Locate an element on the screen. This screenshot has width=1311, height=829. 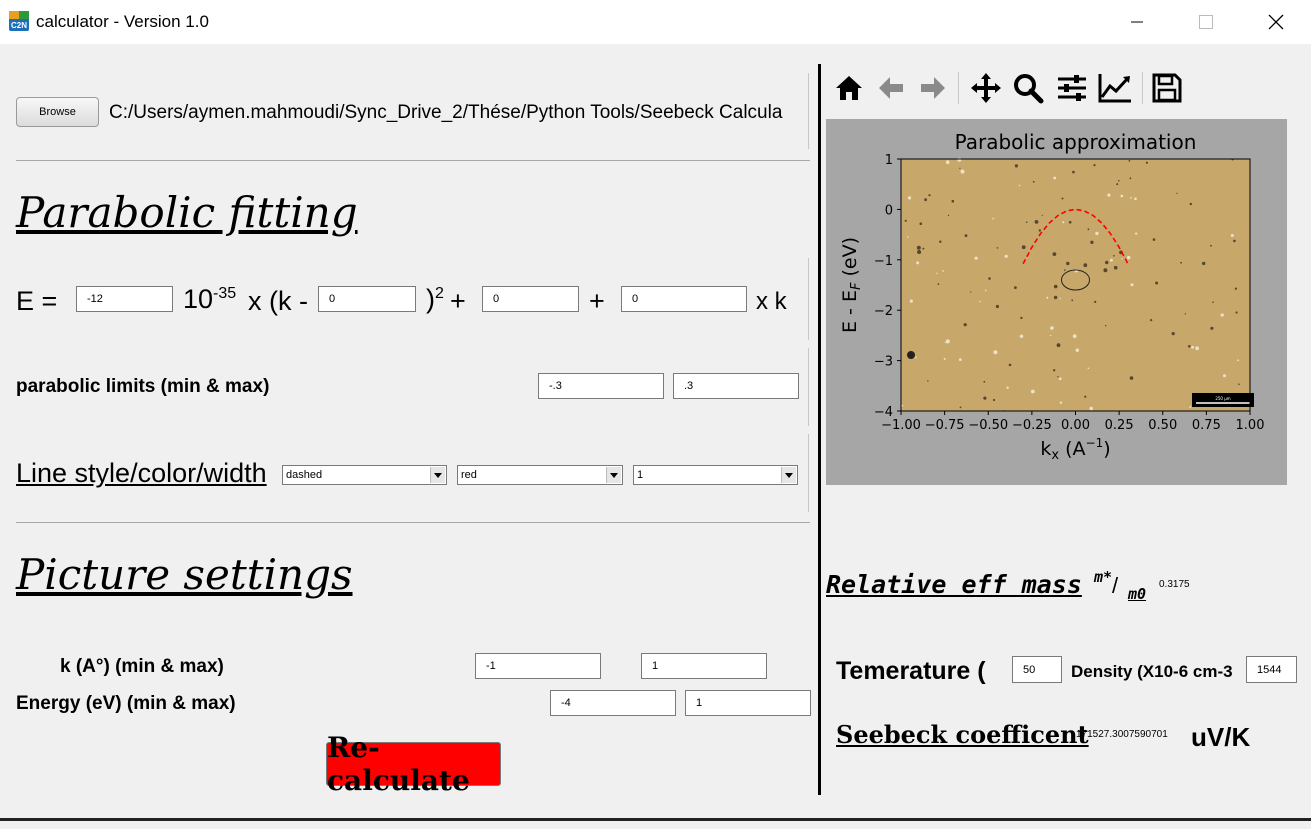
zoom-icon is located at coordinates (1028, 88).